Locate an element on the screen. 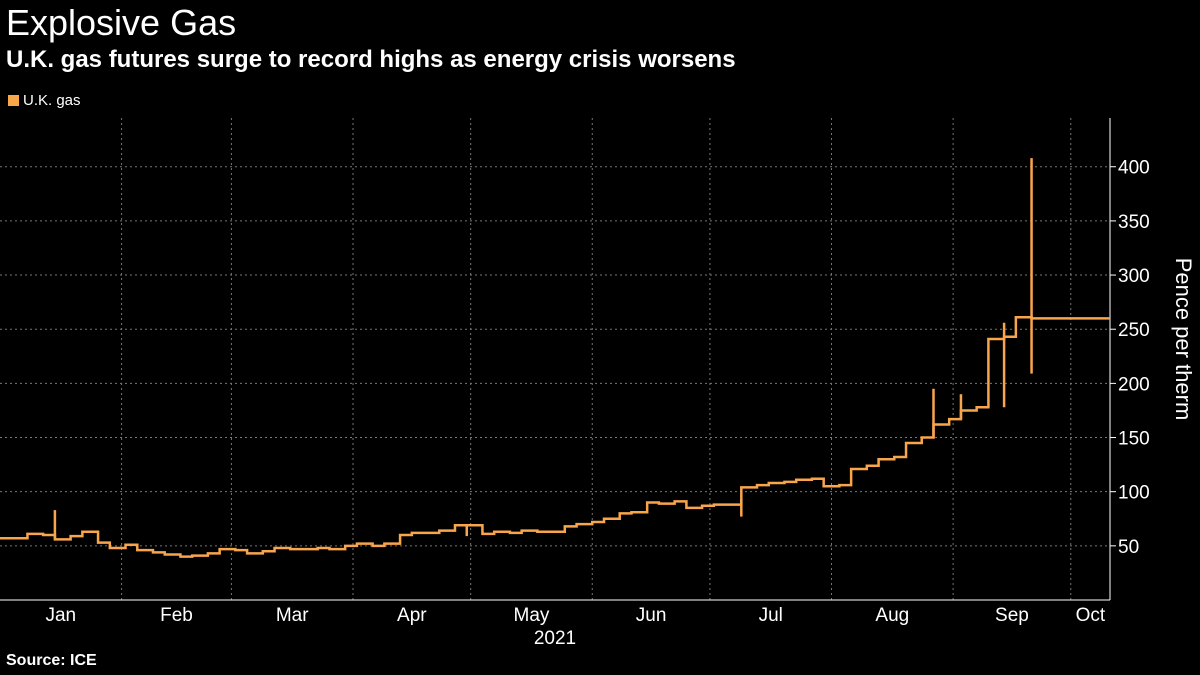  y-tick-label: 200 is located at coordinates (1134, 384).